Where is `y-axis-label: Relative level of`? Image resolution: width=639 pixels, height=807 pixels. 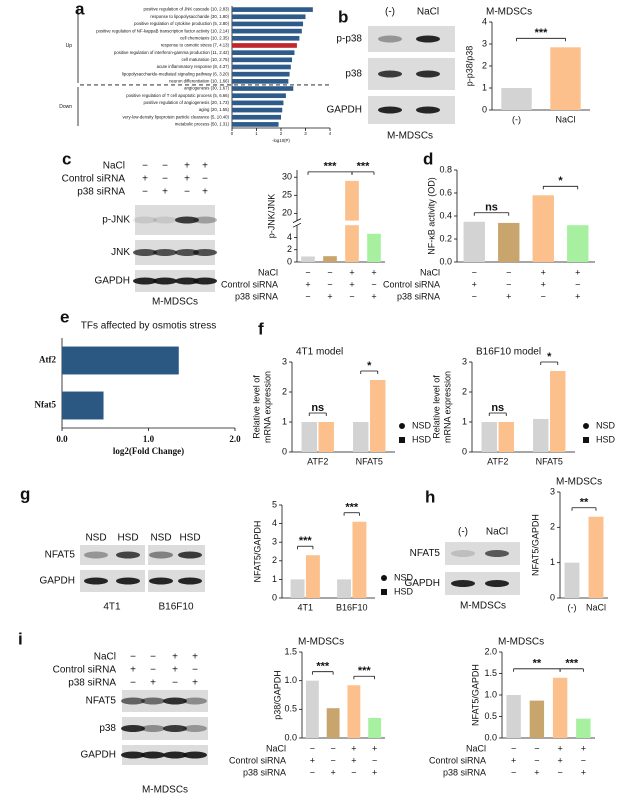 y-axis-label: Relative level of is located at coordinates (256, 407).